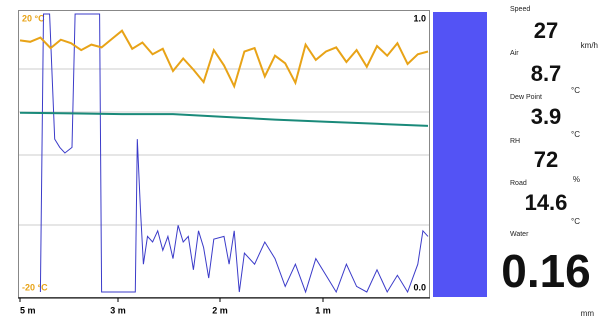  What do you see at coordinates (546, 159) in the screenshot?
I see `readout-value: 72` at bounding box center [546, 159].